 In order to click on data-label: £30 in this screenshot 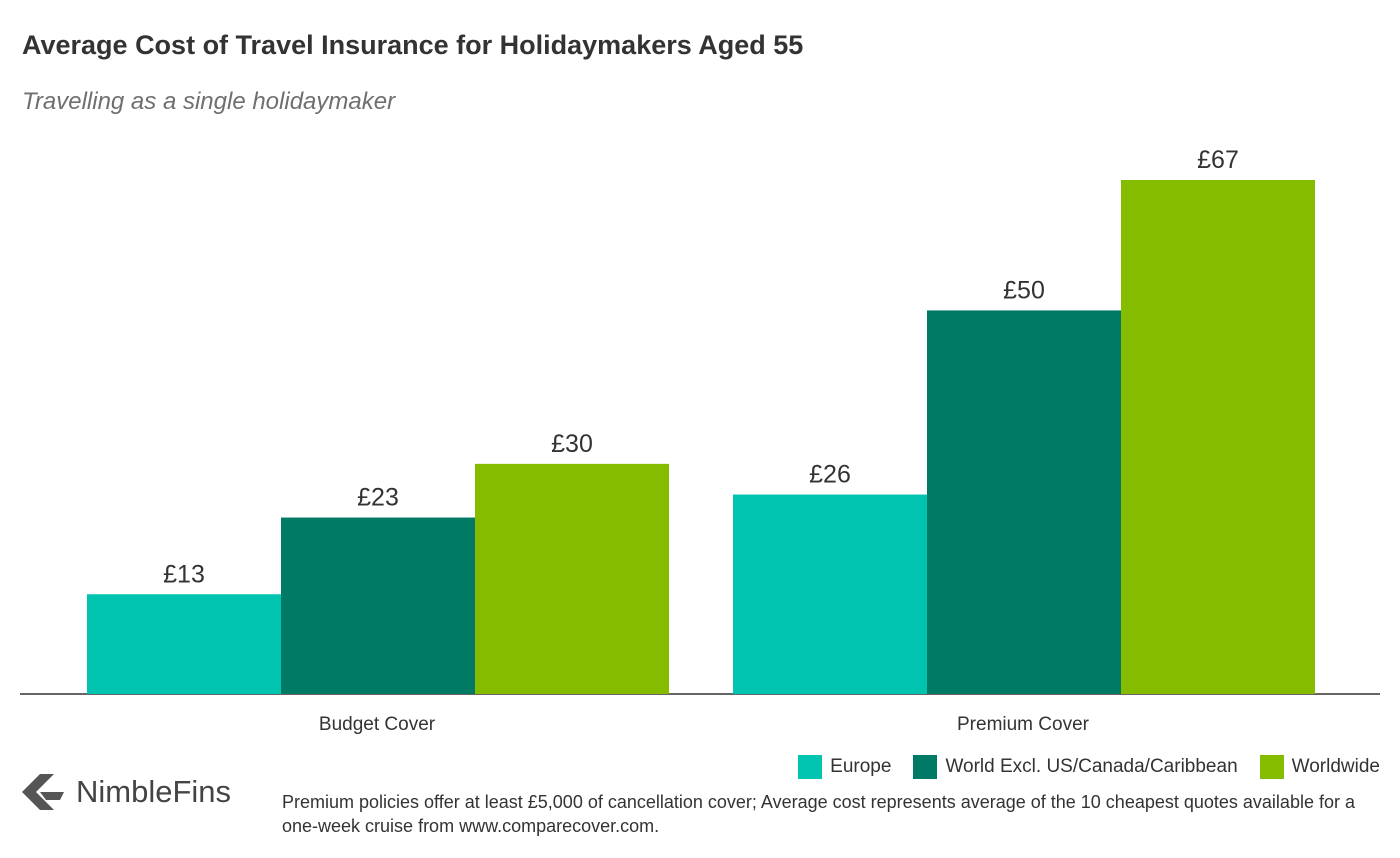, I will do `click(572, 444)`.